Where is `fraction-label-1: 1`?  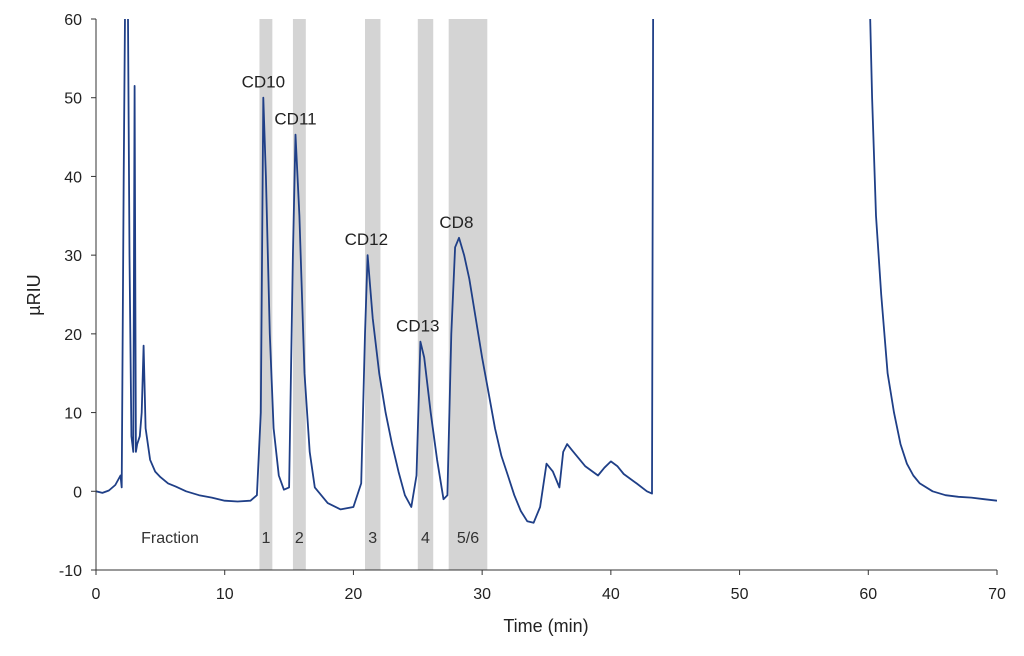
fraction-label-1: 1 is located at coordinates (265, 538).